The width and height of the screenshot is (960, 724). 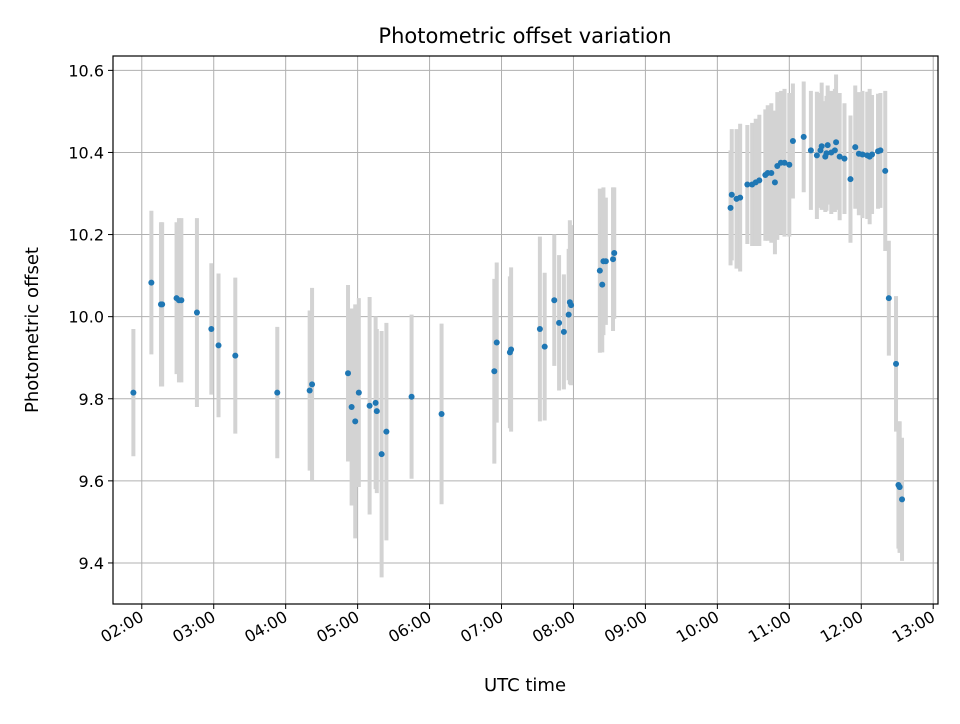 What do you see at coordinates (91, 563) in the screenshot?
I see `y-tick-label: 9.4` at bounding box center [91, 563].